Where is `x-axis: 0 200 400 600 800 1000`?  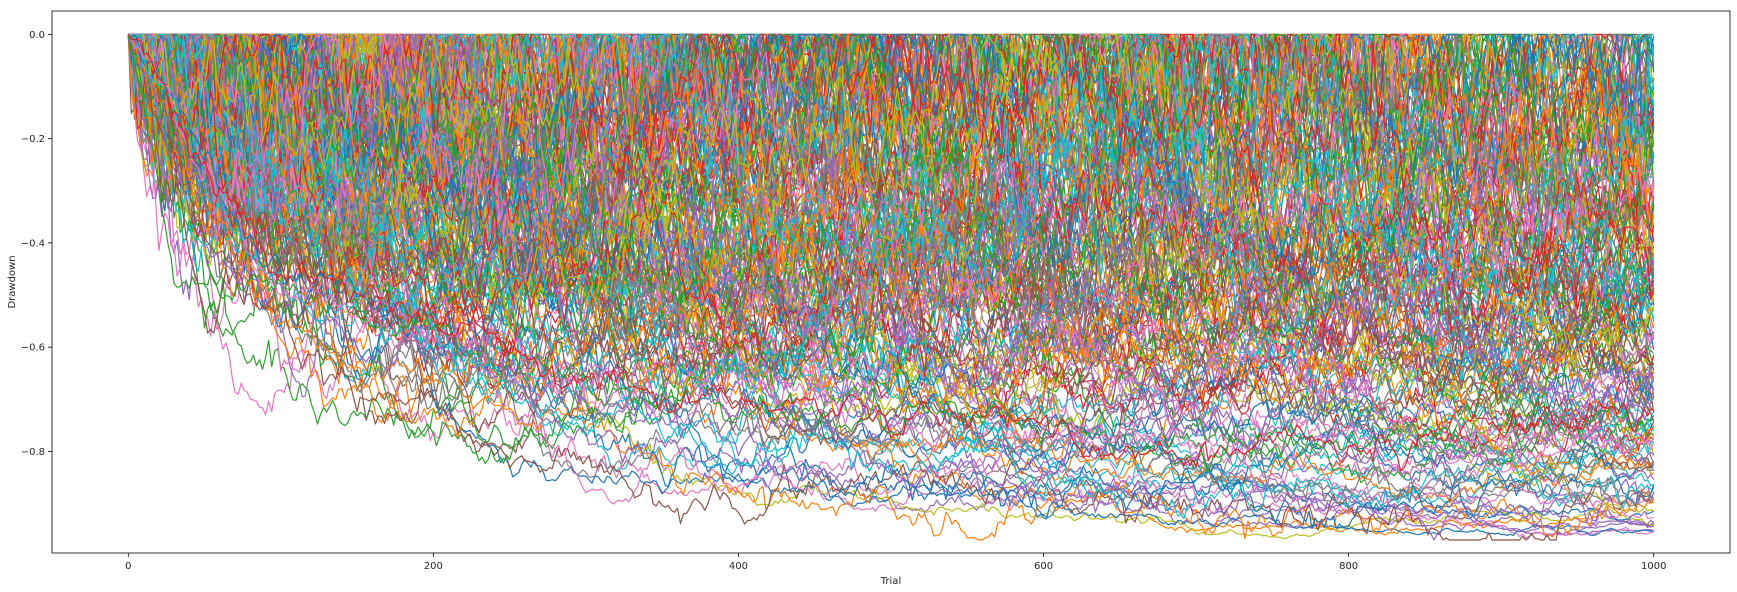 x-axis: 0 200 400 600 800 1000 is located at coordinates (895, 562).